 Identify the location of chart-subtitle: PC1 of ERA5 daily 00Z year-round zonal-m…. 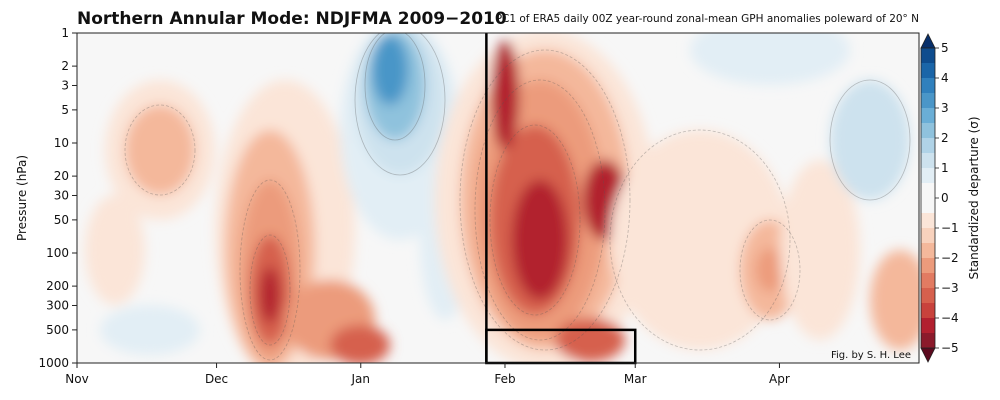
(707, 19).